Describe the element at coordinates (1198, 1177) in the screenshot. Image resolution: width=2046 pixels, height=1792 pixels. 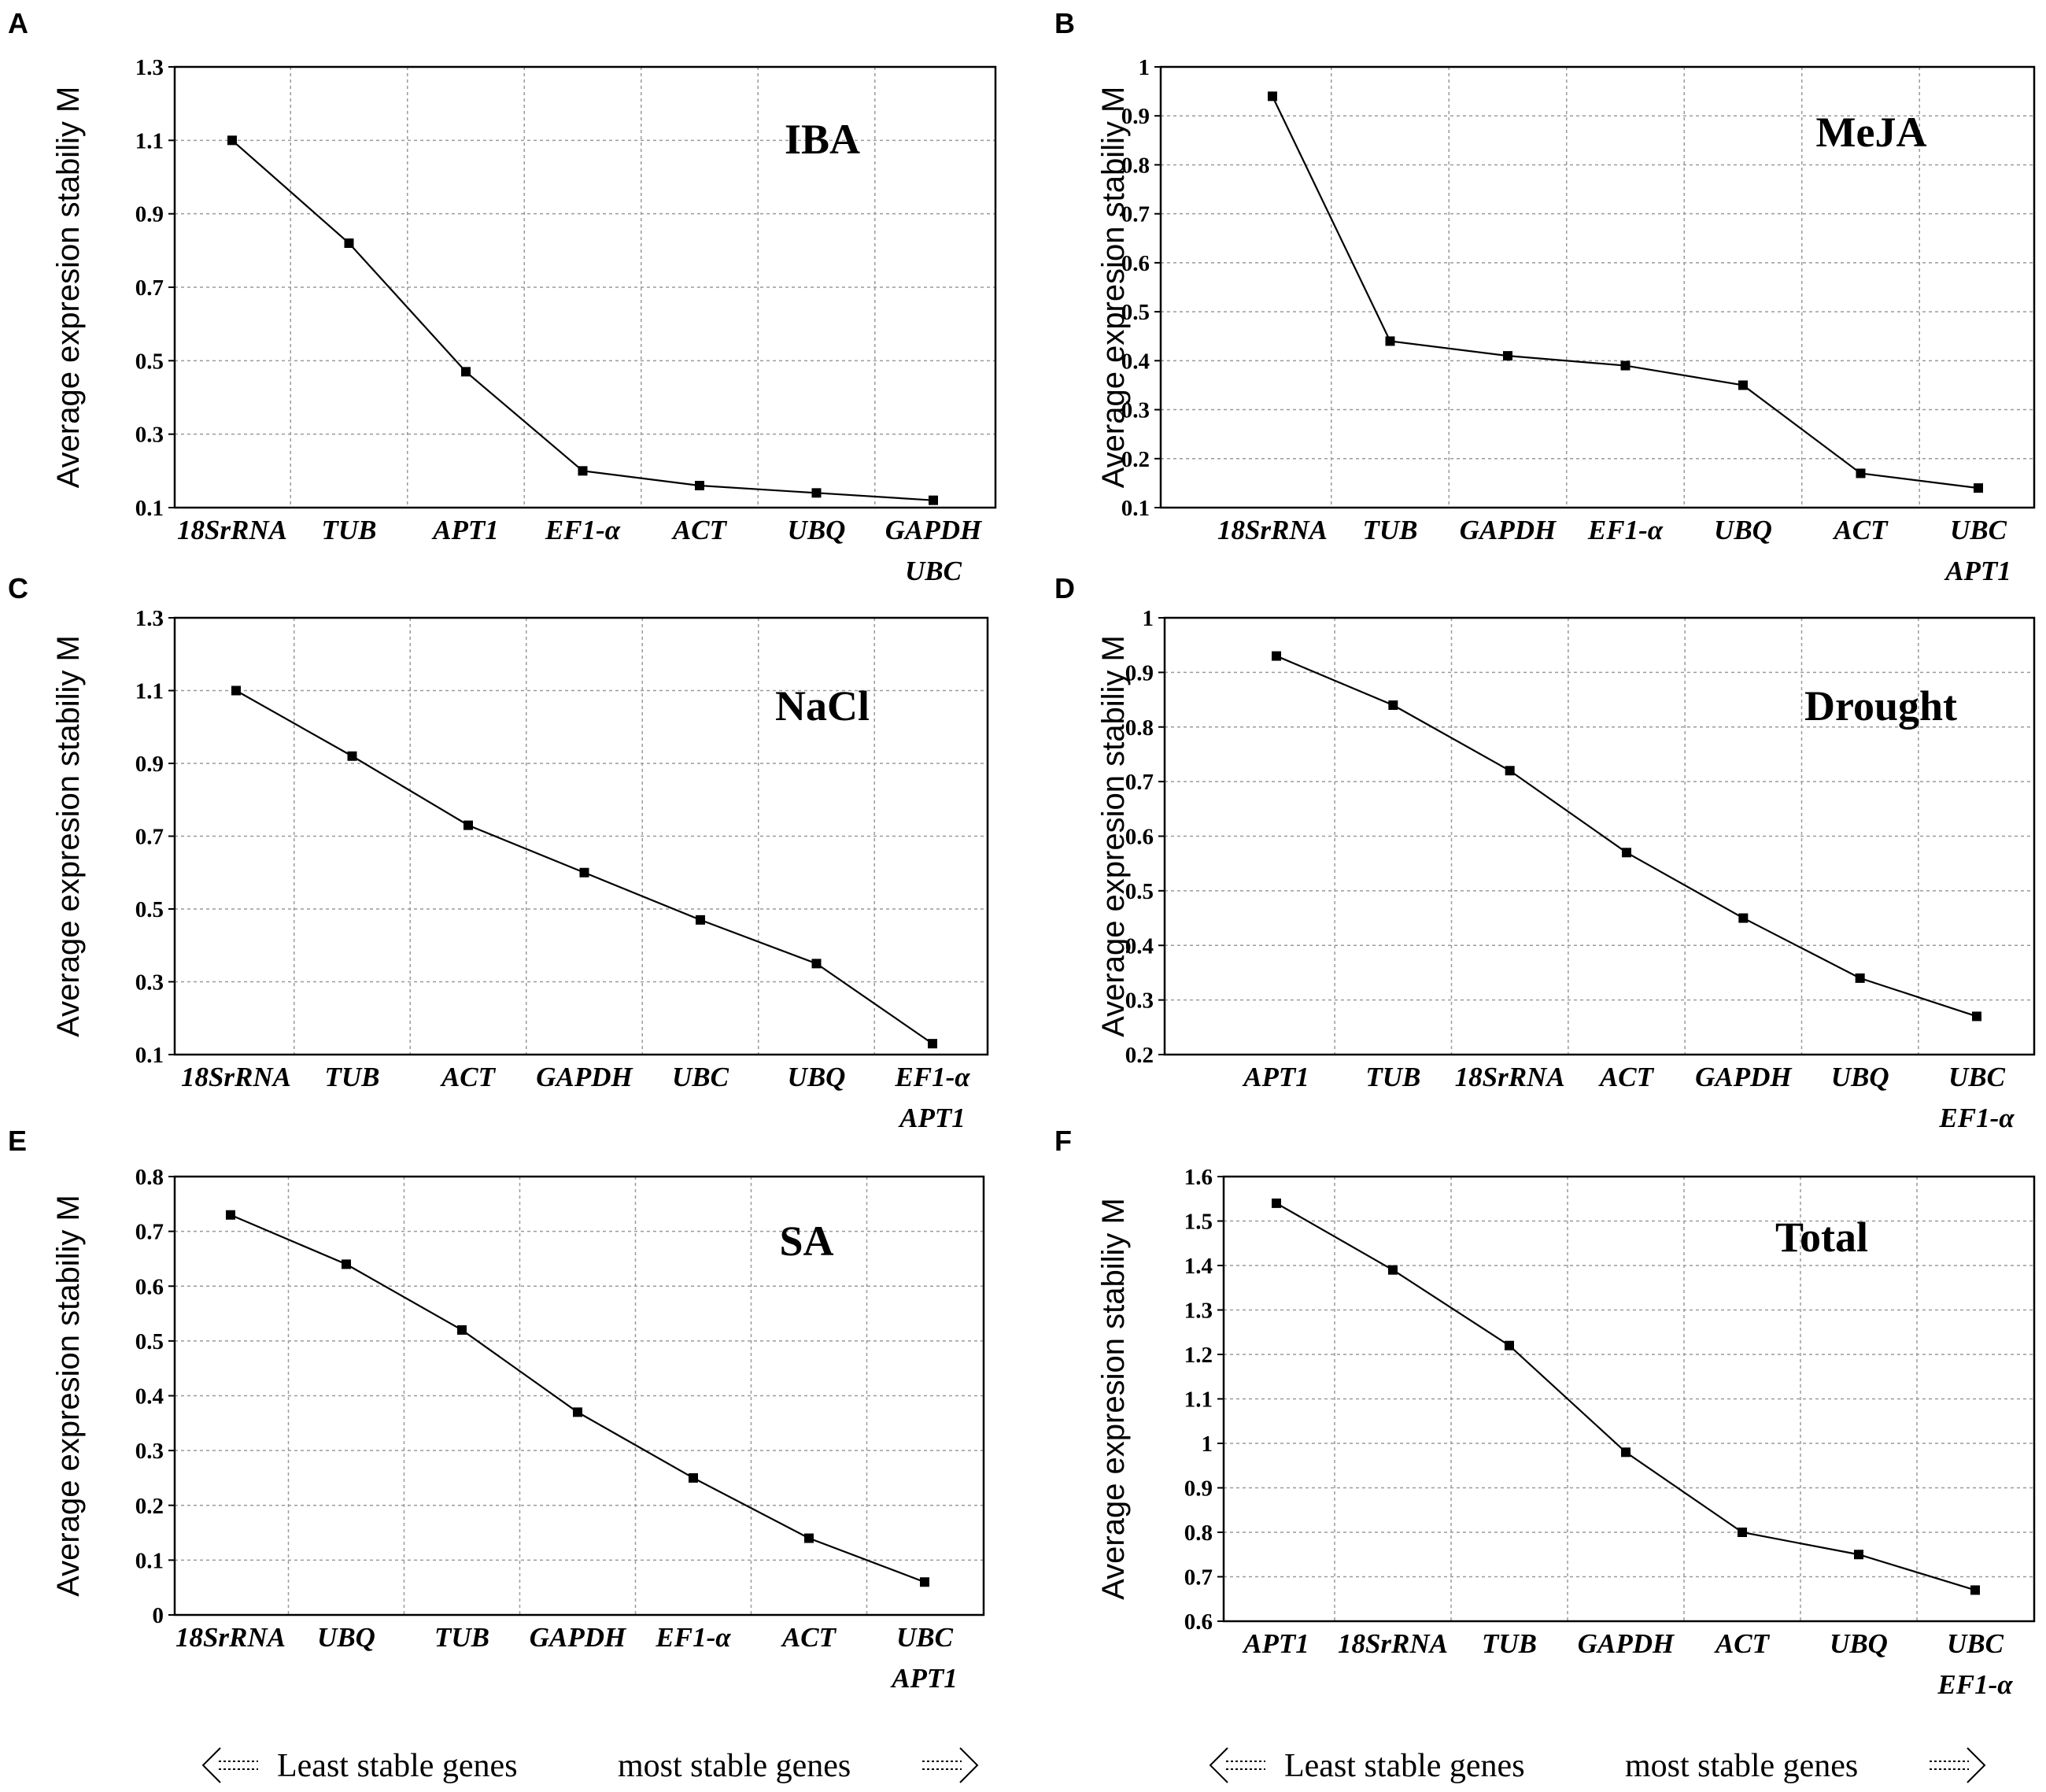
I see `y-tick-label: 1.6` at that location.